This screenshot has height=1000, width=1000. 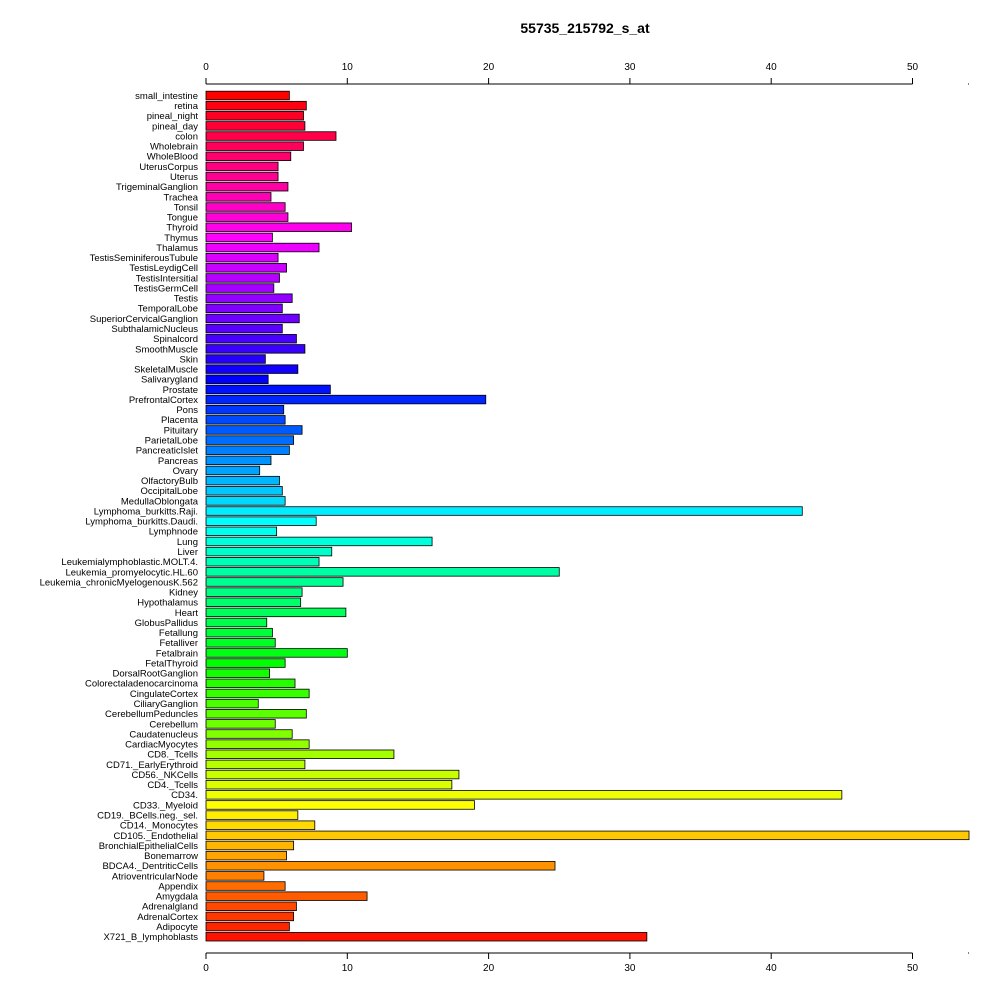 What do you see at coordinates (178, 643) in the screenshot?
I see `category-label: Fetalliver` at bounding box center [178, 643].